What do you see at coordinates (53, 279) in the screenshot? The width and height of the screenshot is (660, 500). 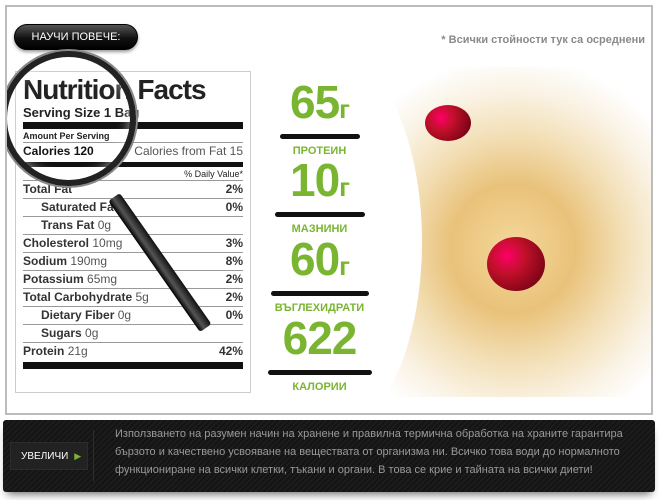 I see `nutrient-name: Potassium` at bounding box center [53, 279].